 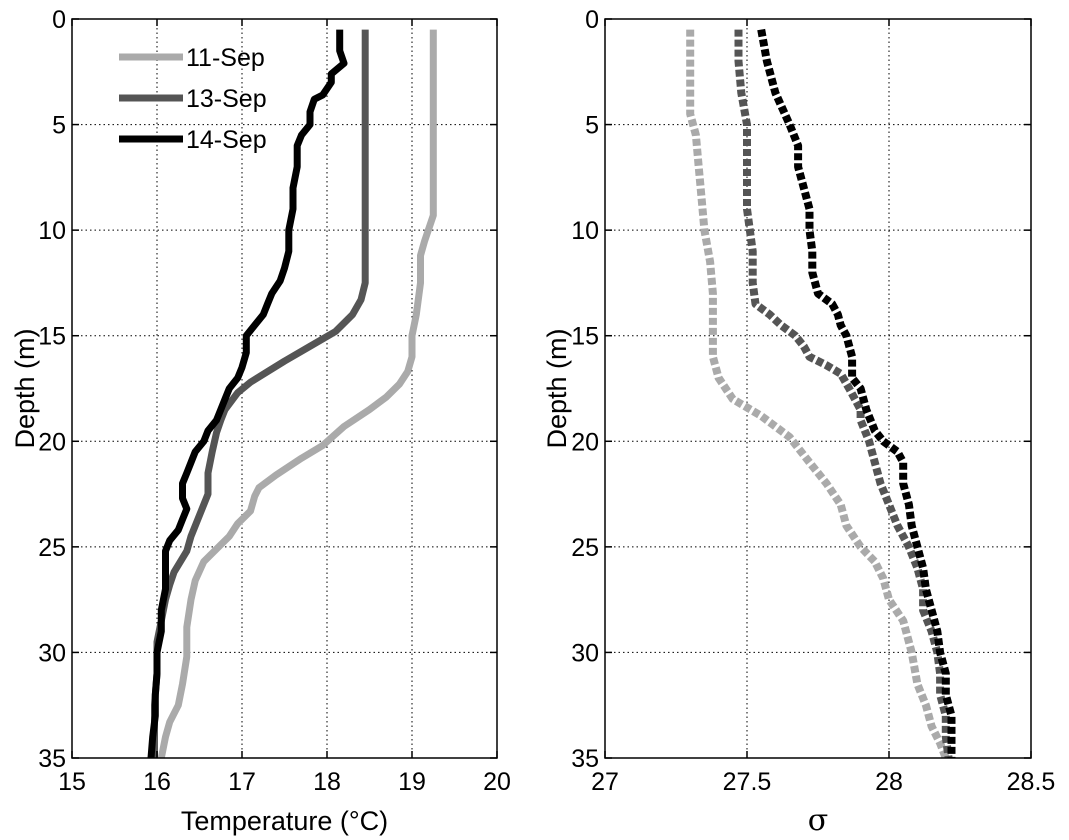 I want to click on x-tick-label: 16, so click(x=157, y=782).